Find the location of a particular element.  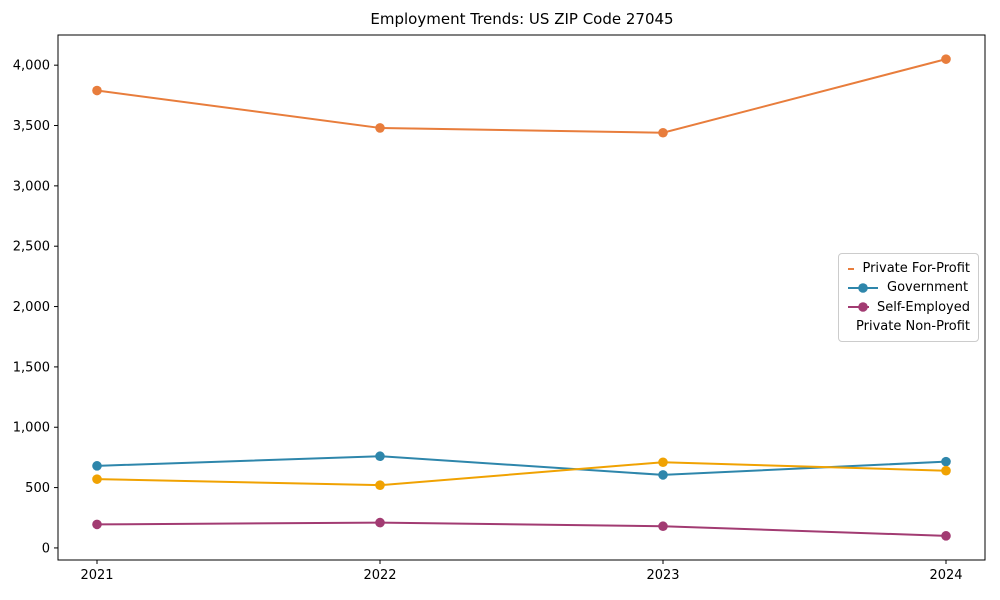

y-tick-label: 500 is located at coordinates (37, 488).